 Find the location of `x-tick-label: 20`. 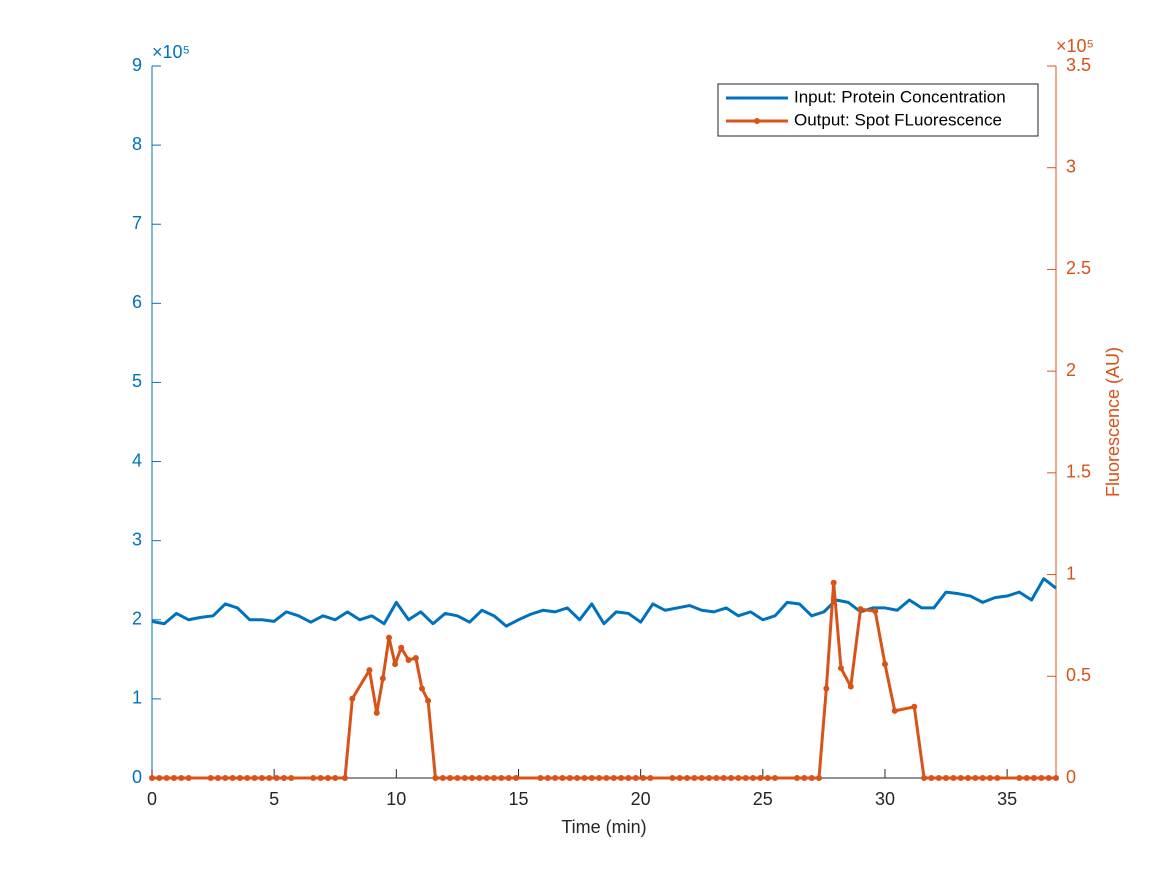

x-tick-label: 20 is located at coordinates (641, 799).